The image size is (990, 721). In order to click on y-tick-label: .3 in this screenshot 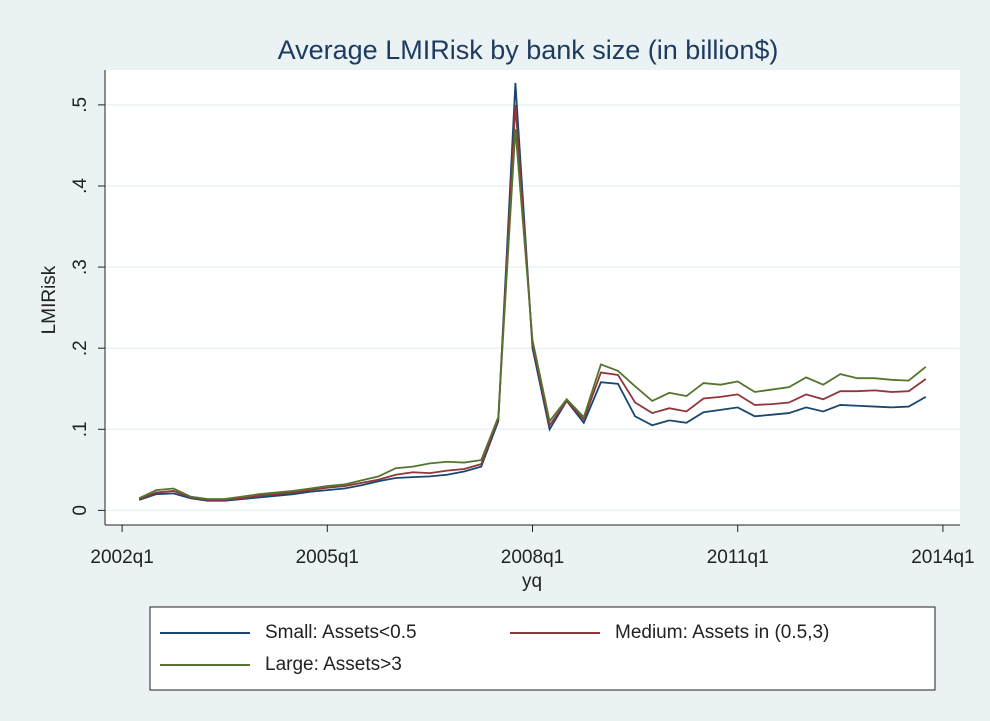, I will do `click(80, 267)`.